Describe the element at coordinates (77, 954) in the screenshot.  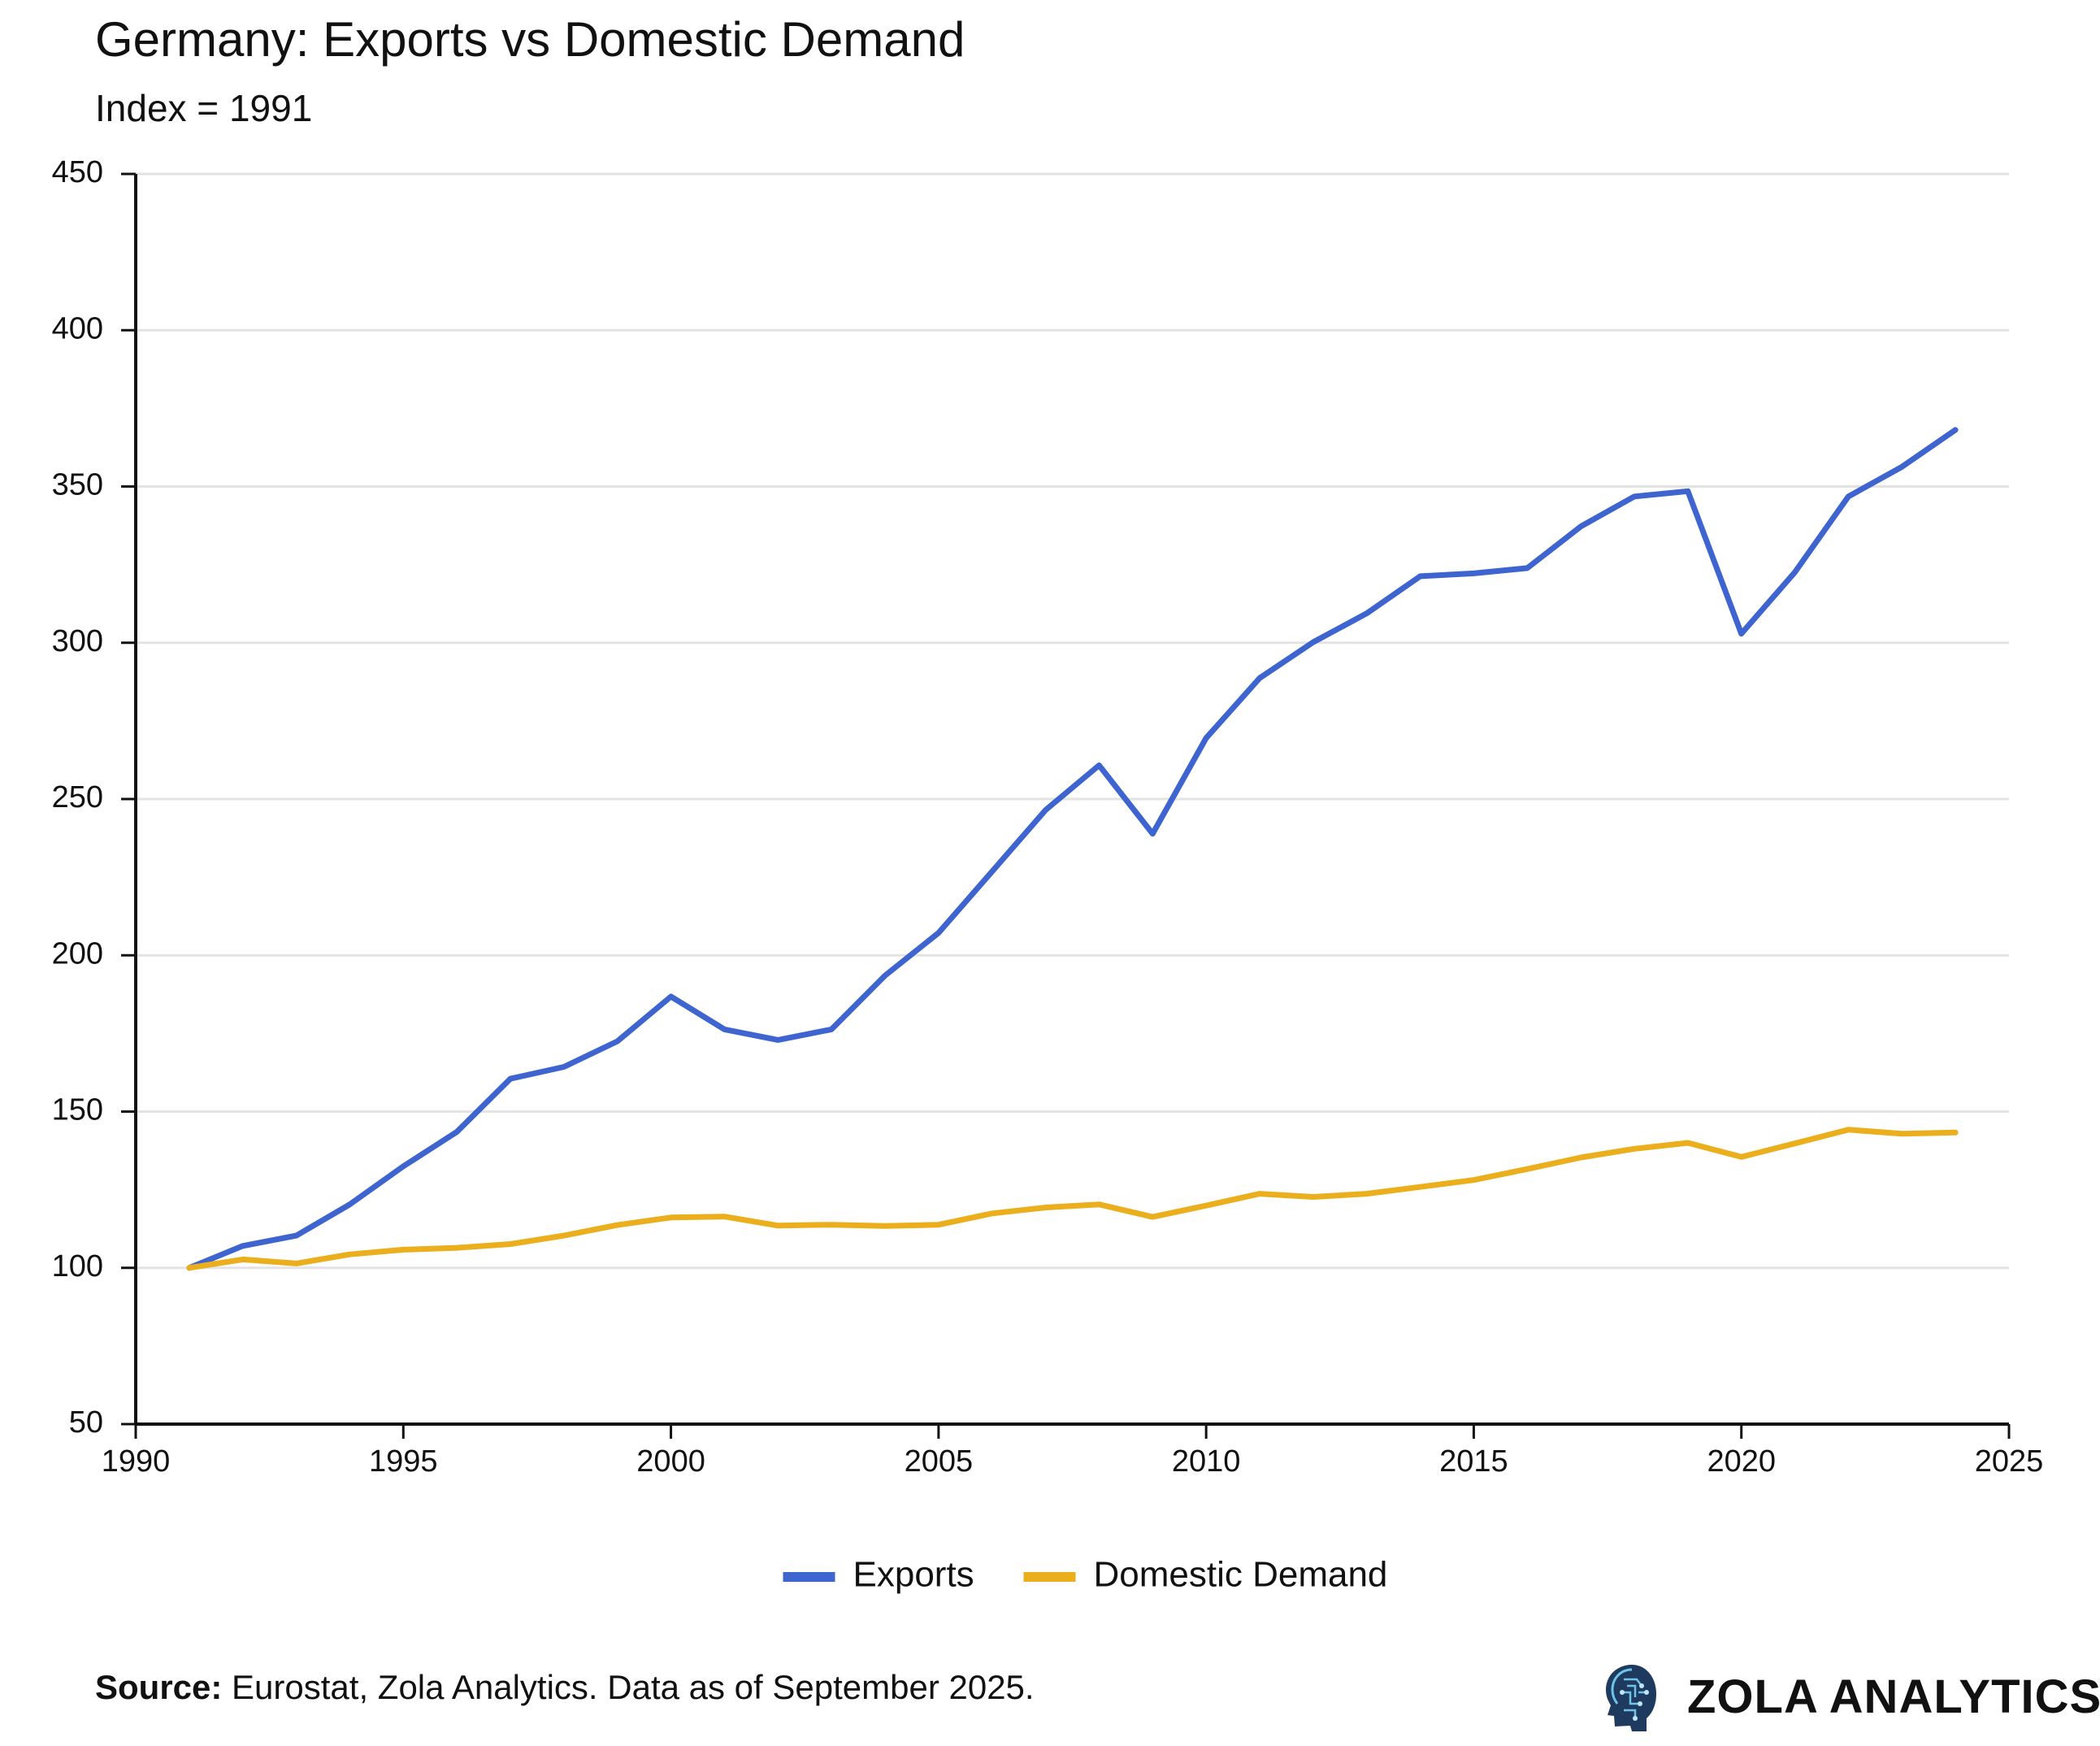
I see `y-tick-label-200: 200` at that location.